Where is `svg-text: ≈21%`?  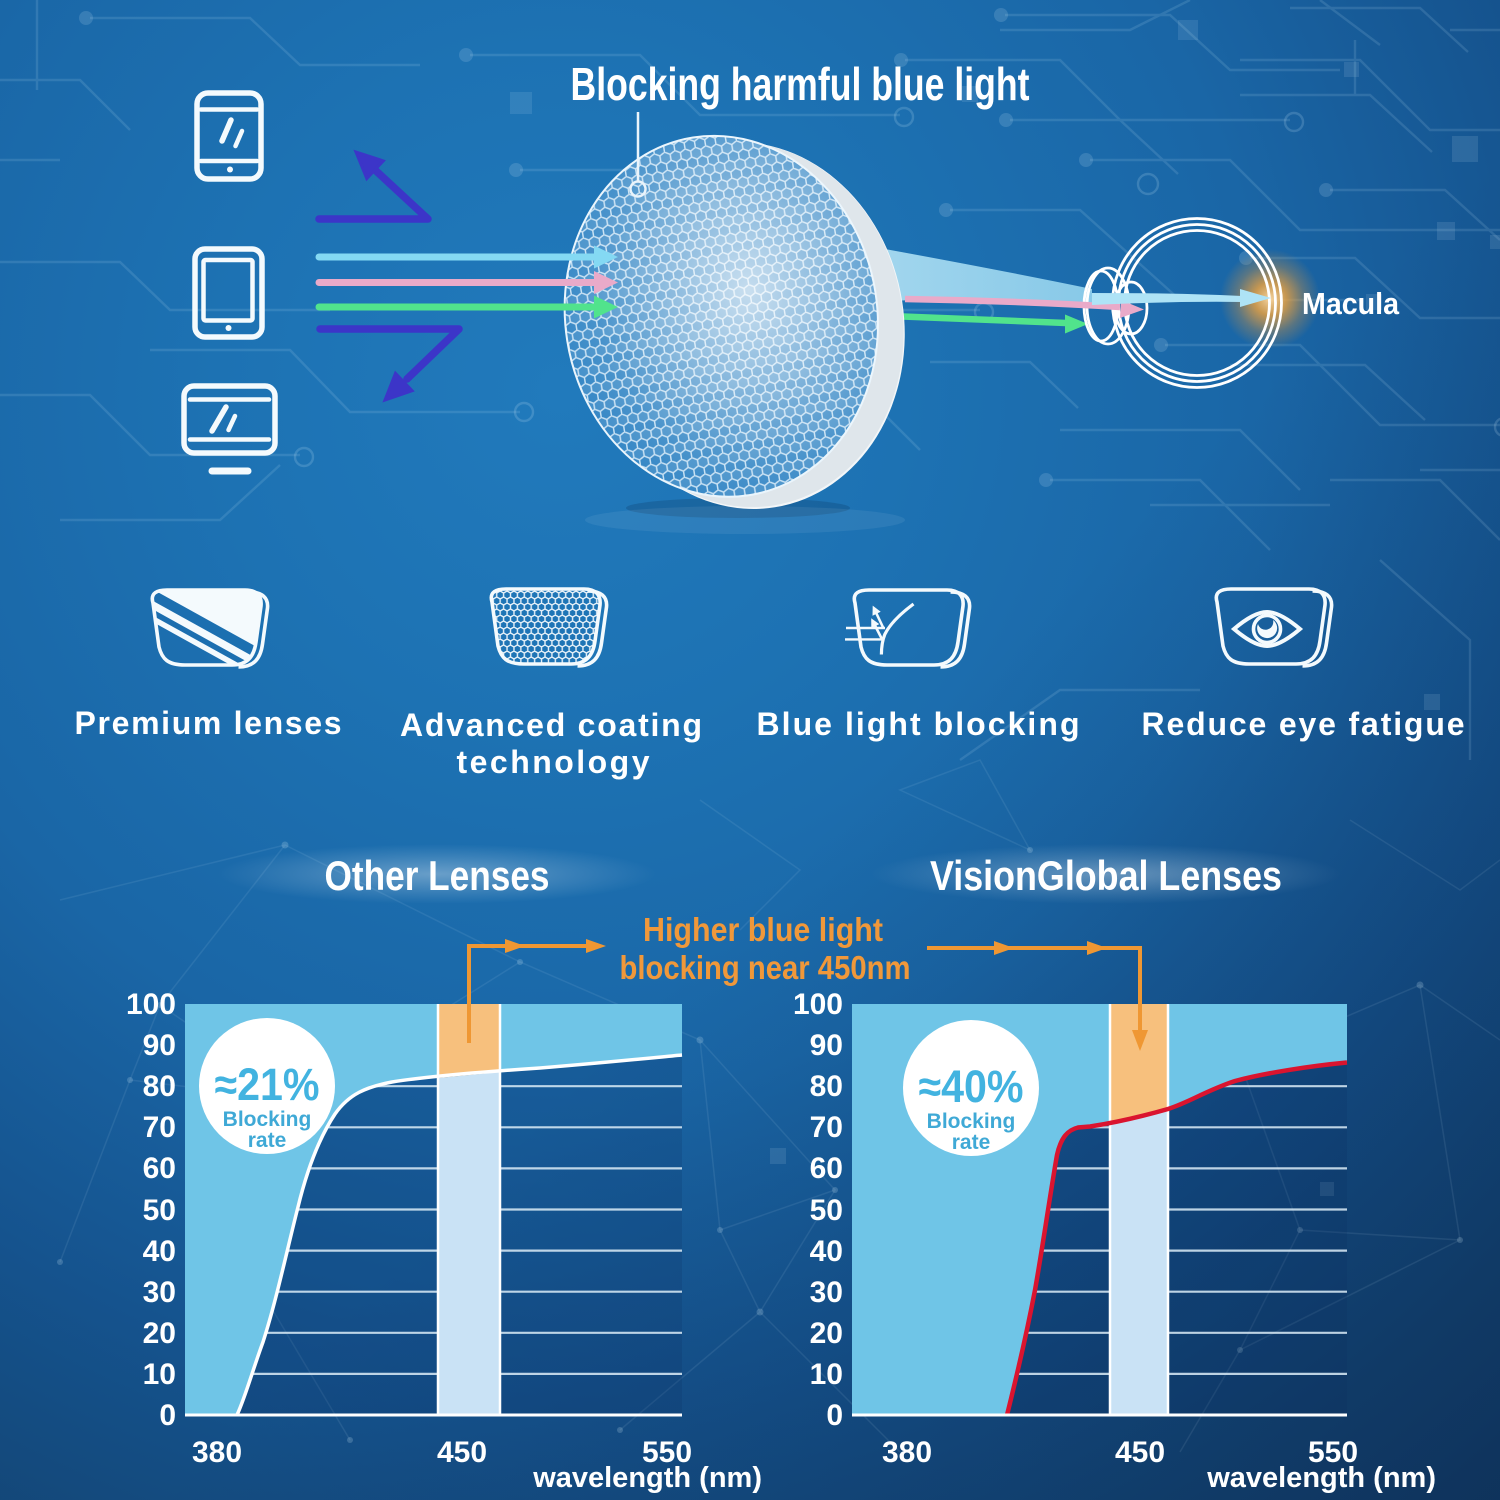 svg-text: ≈21% is located at coordinates (267, 1084).